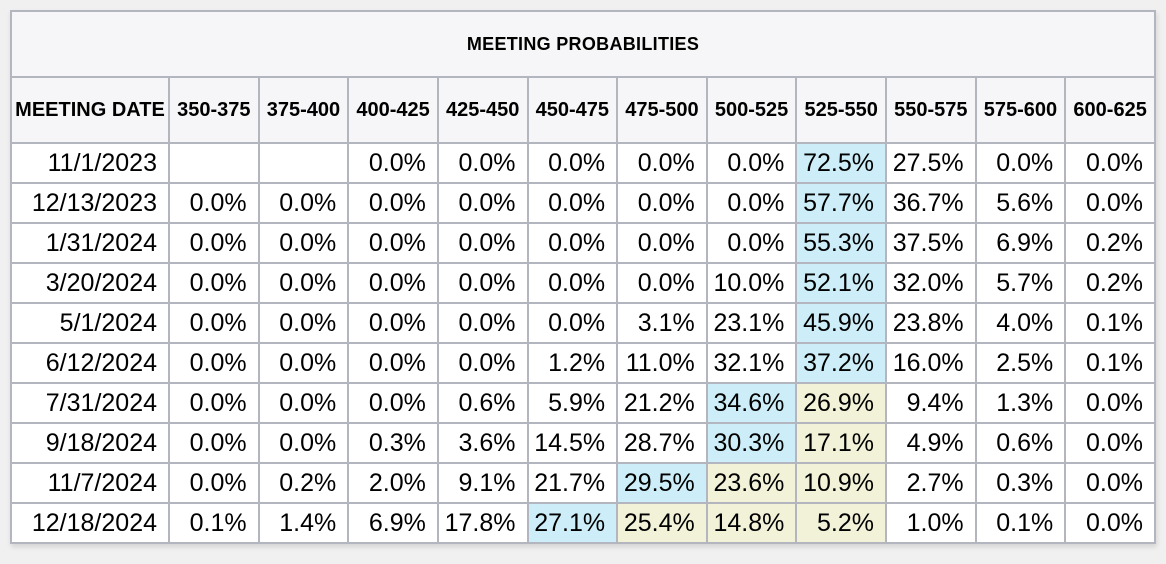 This screenshot has height=564, width=1166. What do you see at coordinates (572, 523) in the screenshot?
I see `probability-cell: 27.1%` at bounding box center [572, 523].